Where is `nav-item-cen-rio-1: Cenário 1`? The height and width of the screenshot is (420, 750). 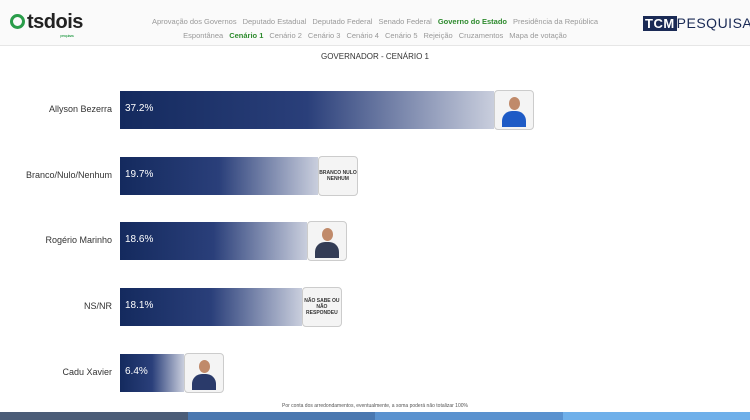 nav-item-cen-rio-1: Cenário 1 is located at coordinates (246, 35).